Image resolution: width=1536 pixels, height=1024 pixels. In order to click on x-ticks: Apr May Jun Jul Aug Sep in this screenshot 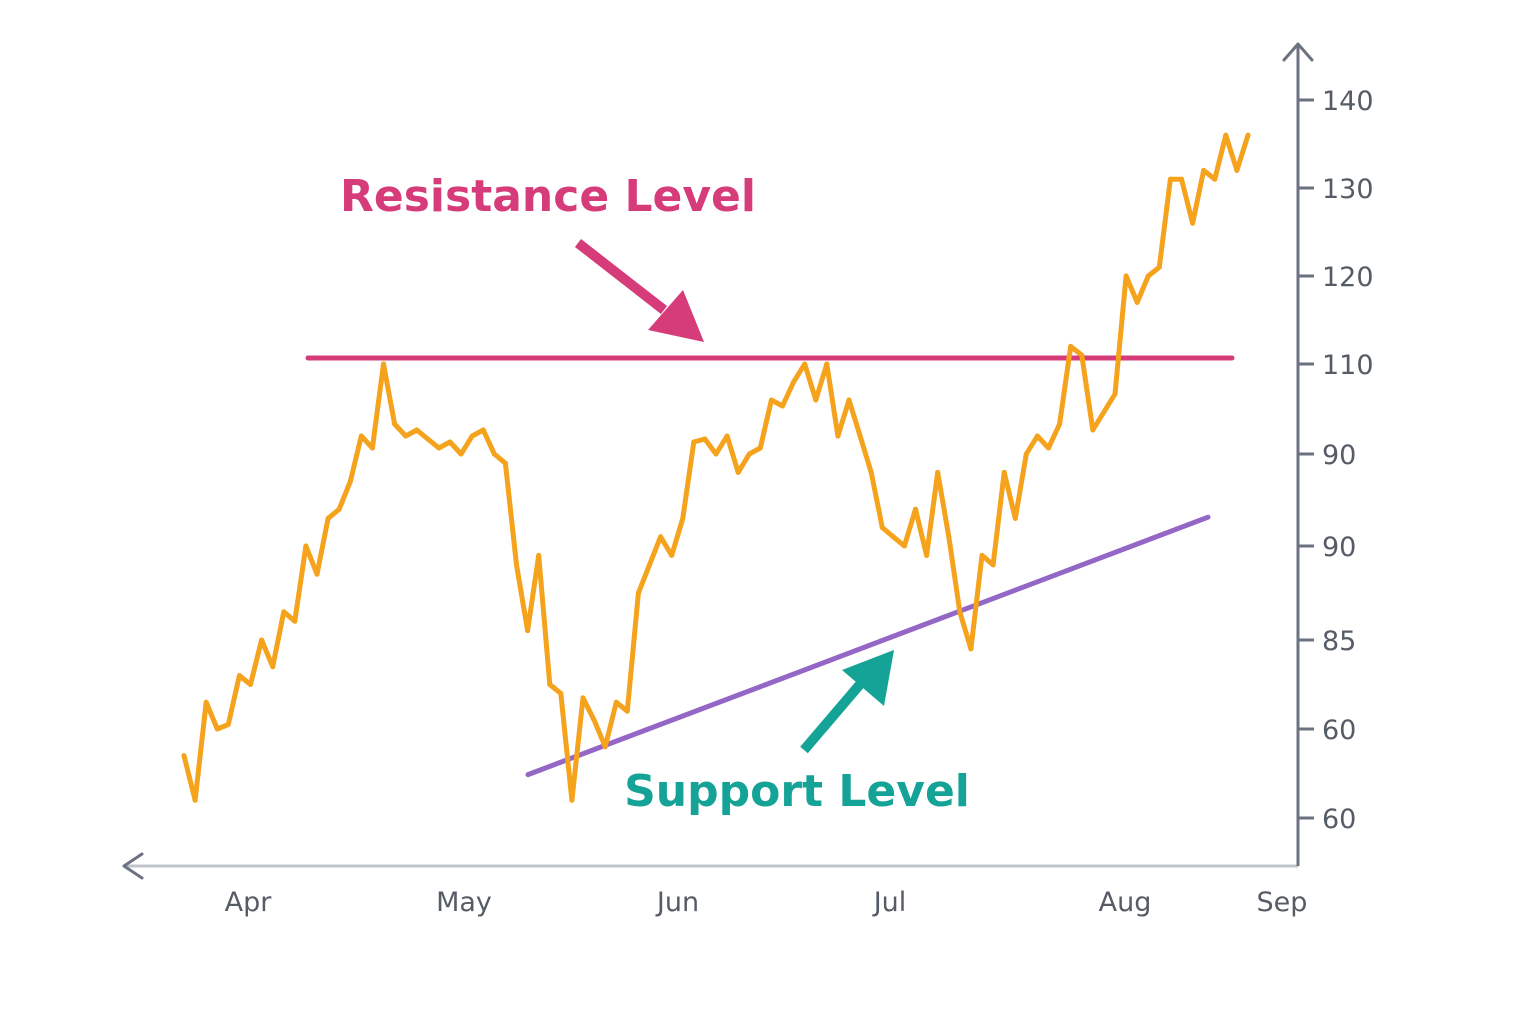, I will do `click(766, 902)`.